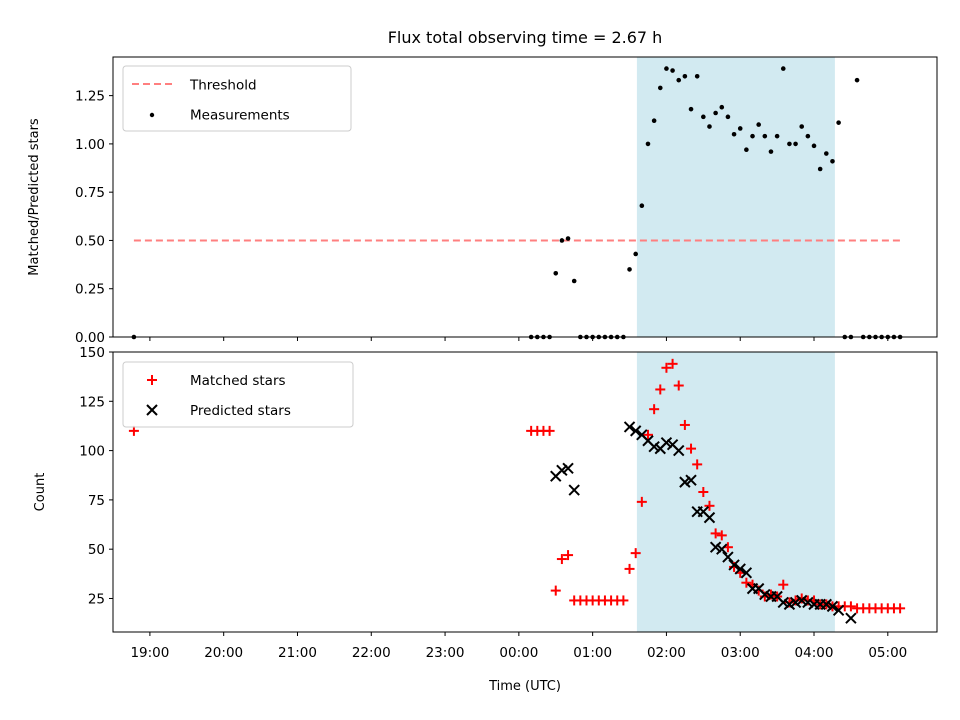  I want to click on legend-matched-label: Matched stars, so click(238, 381).